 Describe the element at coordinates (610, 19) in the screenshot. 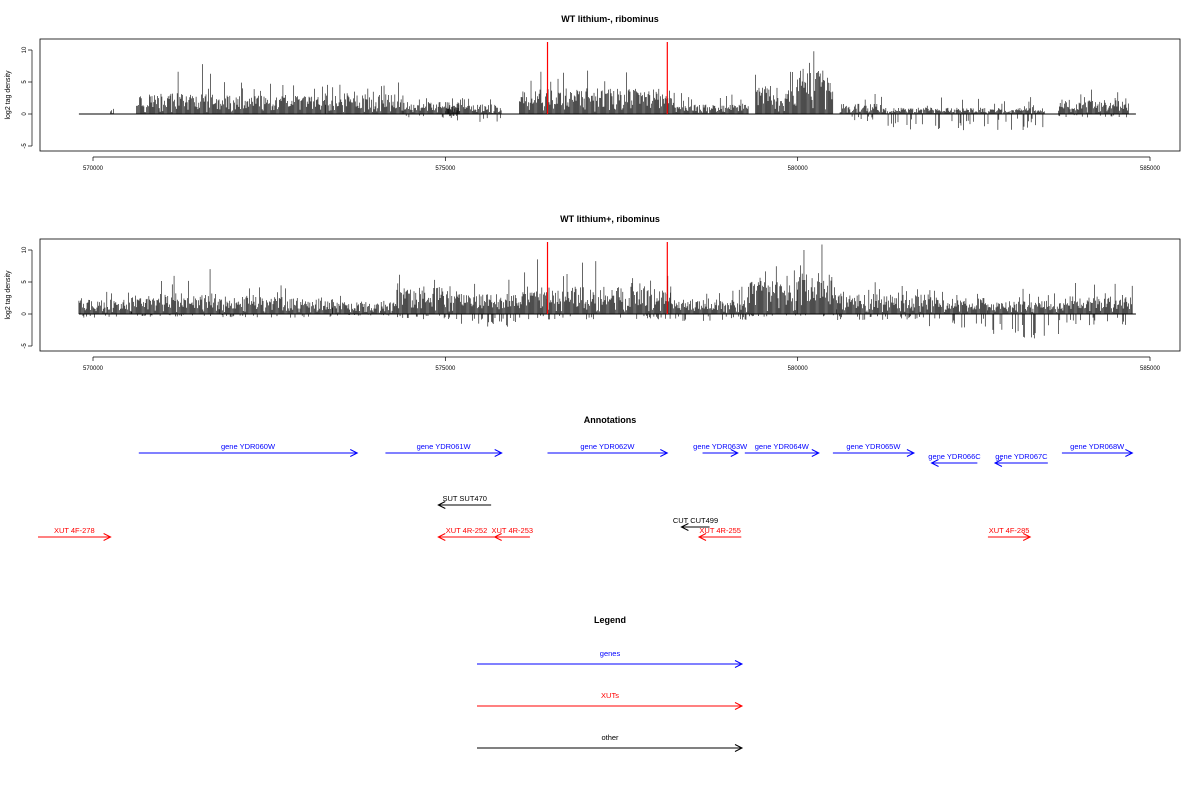

I see `chart-title: WT lithium-, ribominus` at that location.